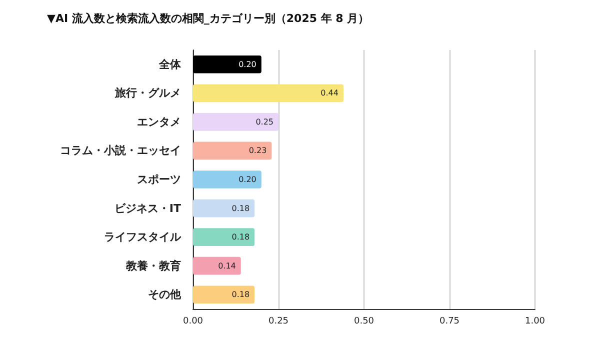 This screenshot has height=339, width=600. Describe the element at coordinates (120, 151) in the screenshot. I see `y-tick-label: コラム・小説・エッセイ` at that location.